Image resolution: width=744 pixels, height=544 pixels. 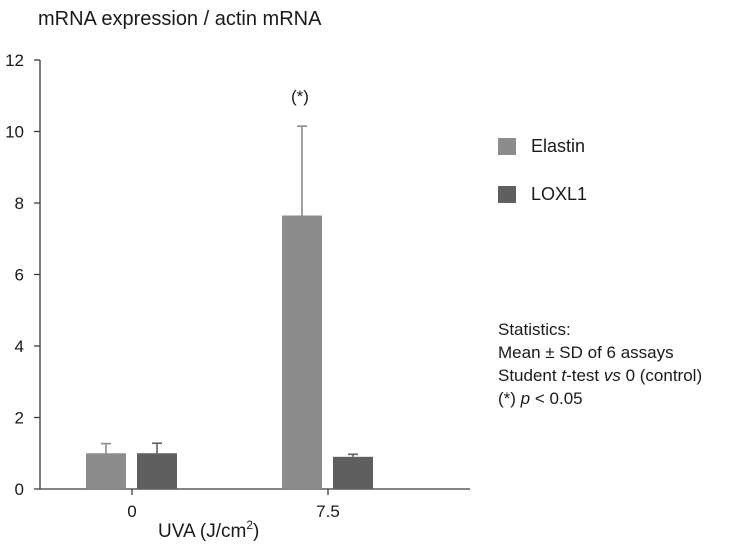 What do you see at coordinates (507, 194) in the screenshot?
I see `legend-swatch-loxl1` at bounding box center [507, 194].